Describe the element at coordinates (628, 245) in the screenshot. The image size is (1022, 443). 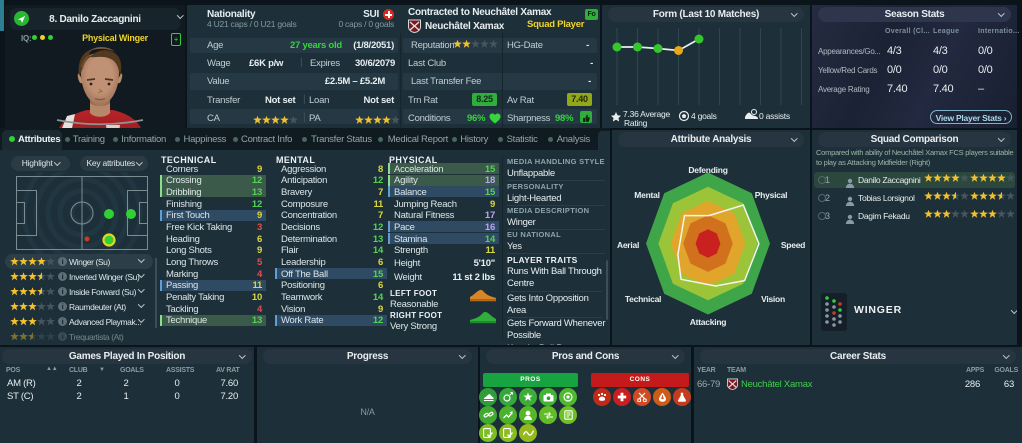
I see `svg-text: Aerial` at that location.